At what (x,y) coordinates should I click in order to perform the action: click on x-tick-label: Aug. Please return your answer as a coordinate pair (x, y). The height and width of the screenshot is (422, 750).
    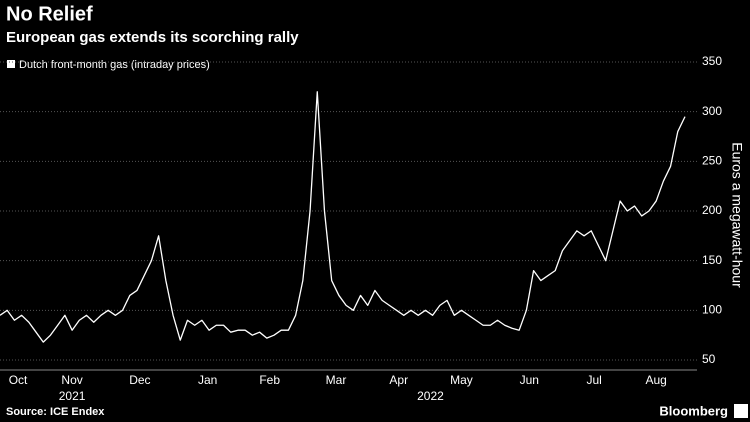
    Looking at the image, I should click on (655, 380).